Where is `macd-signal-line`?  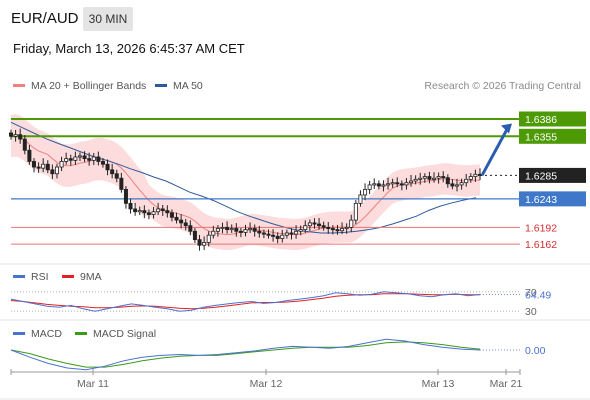 macd-signal-line is located at coordinates (245, 354).